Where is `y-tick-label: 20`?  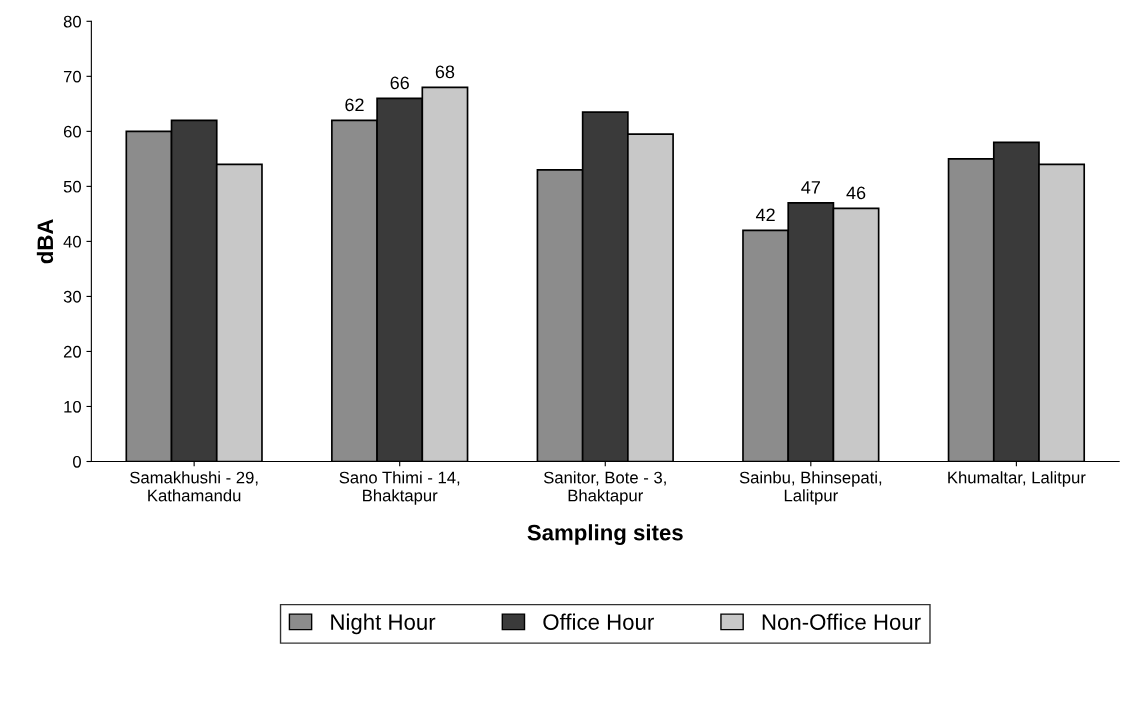 y-tick-label: 20 is located at coordinates (72, 351).